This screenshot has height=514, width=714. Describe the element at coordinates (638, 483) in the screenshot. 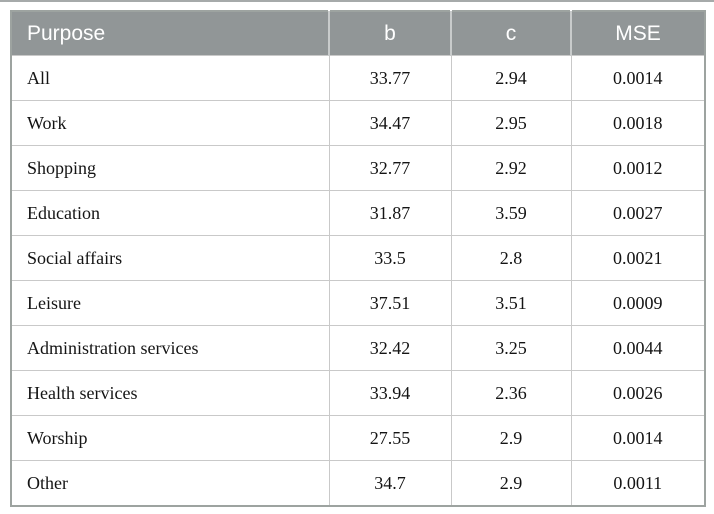

I see `mse-cell: 0.0011` at that location.